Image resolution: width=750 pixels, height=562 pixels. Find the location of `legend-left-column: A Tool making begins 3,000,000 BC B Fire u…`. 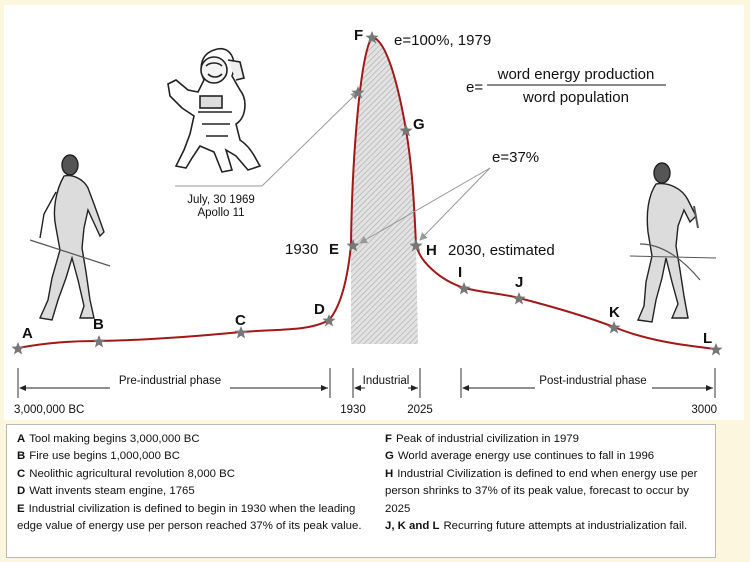

legend-left-column: A Tool making begins 3,000,000 BC B Fire u… is located at coordinates (194, 483).